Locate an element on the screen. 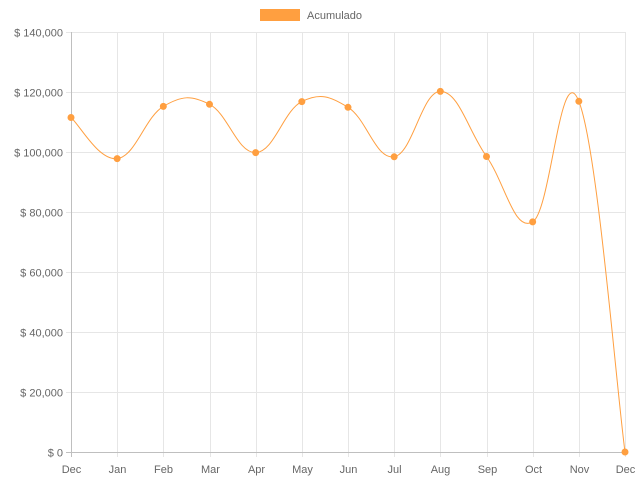  legend-label: Acumulado is located at coordinates (334, 16).